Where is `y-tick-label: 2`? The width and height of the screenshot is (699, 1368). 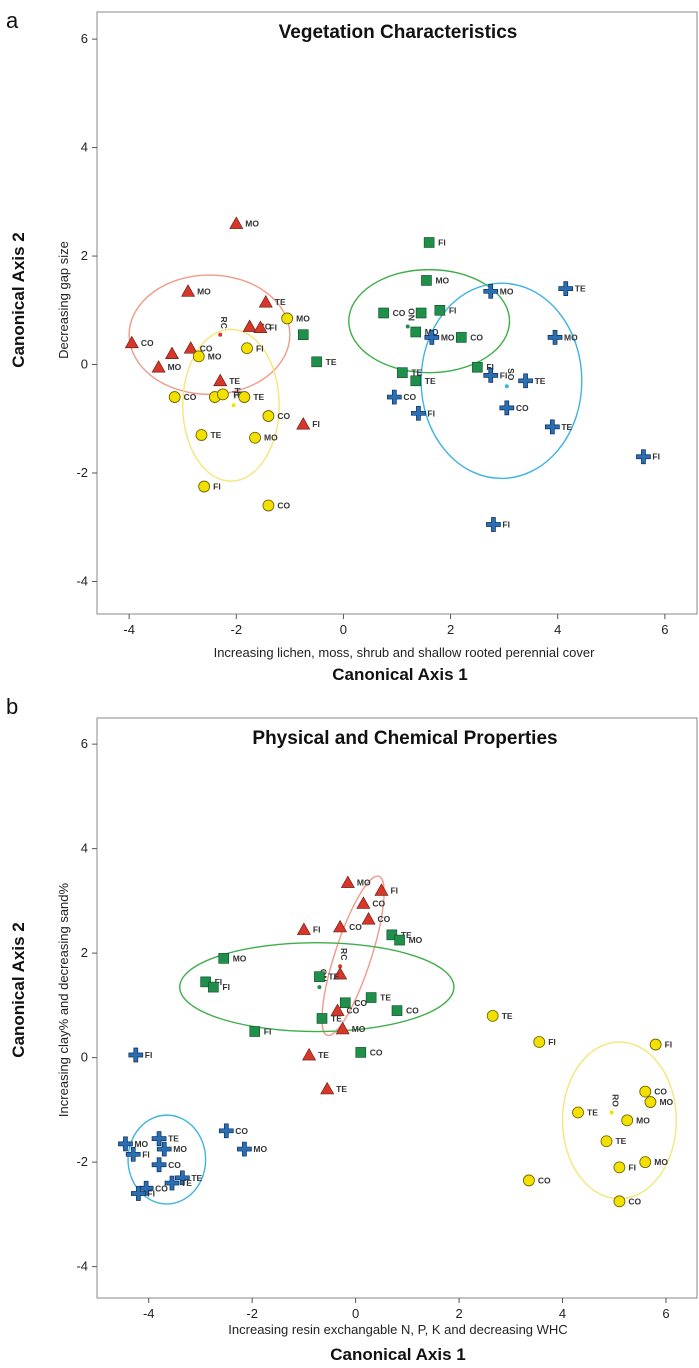
y-tick-label: 2 is located at coordinates (84, 952).